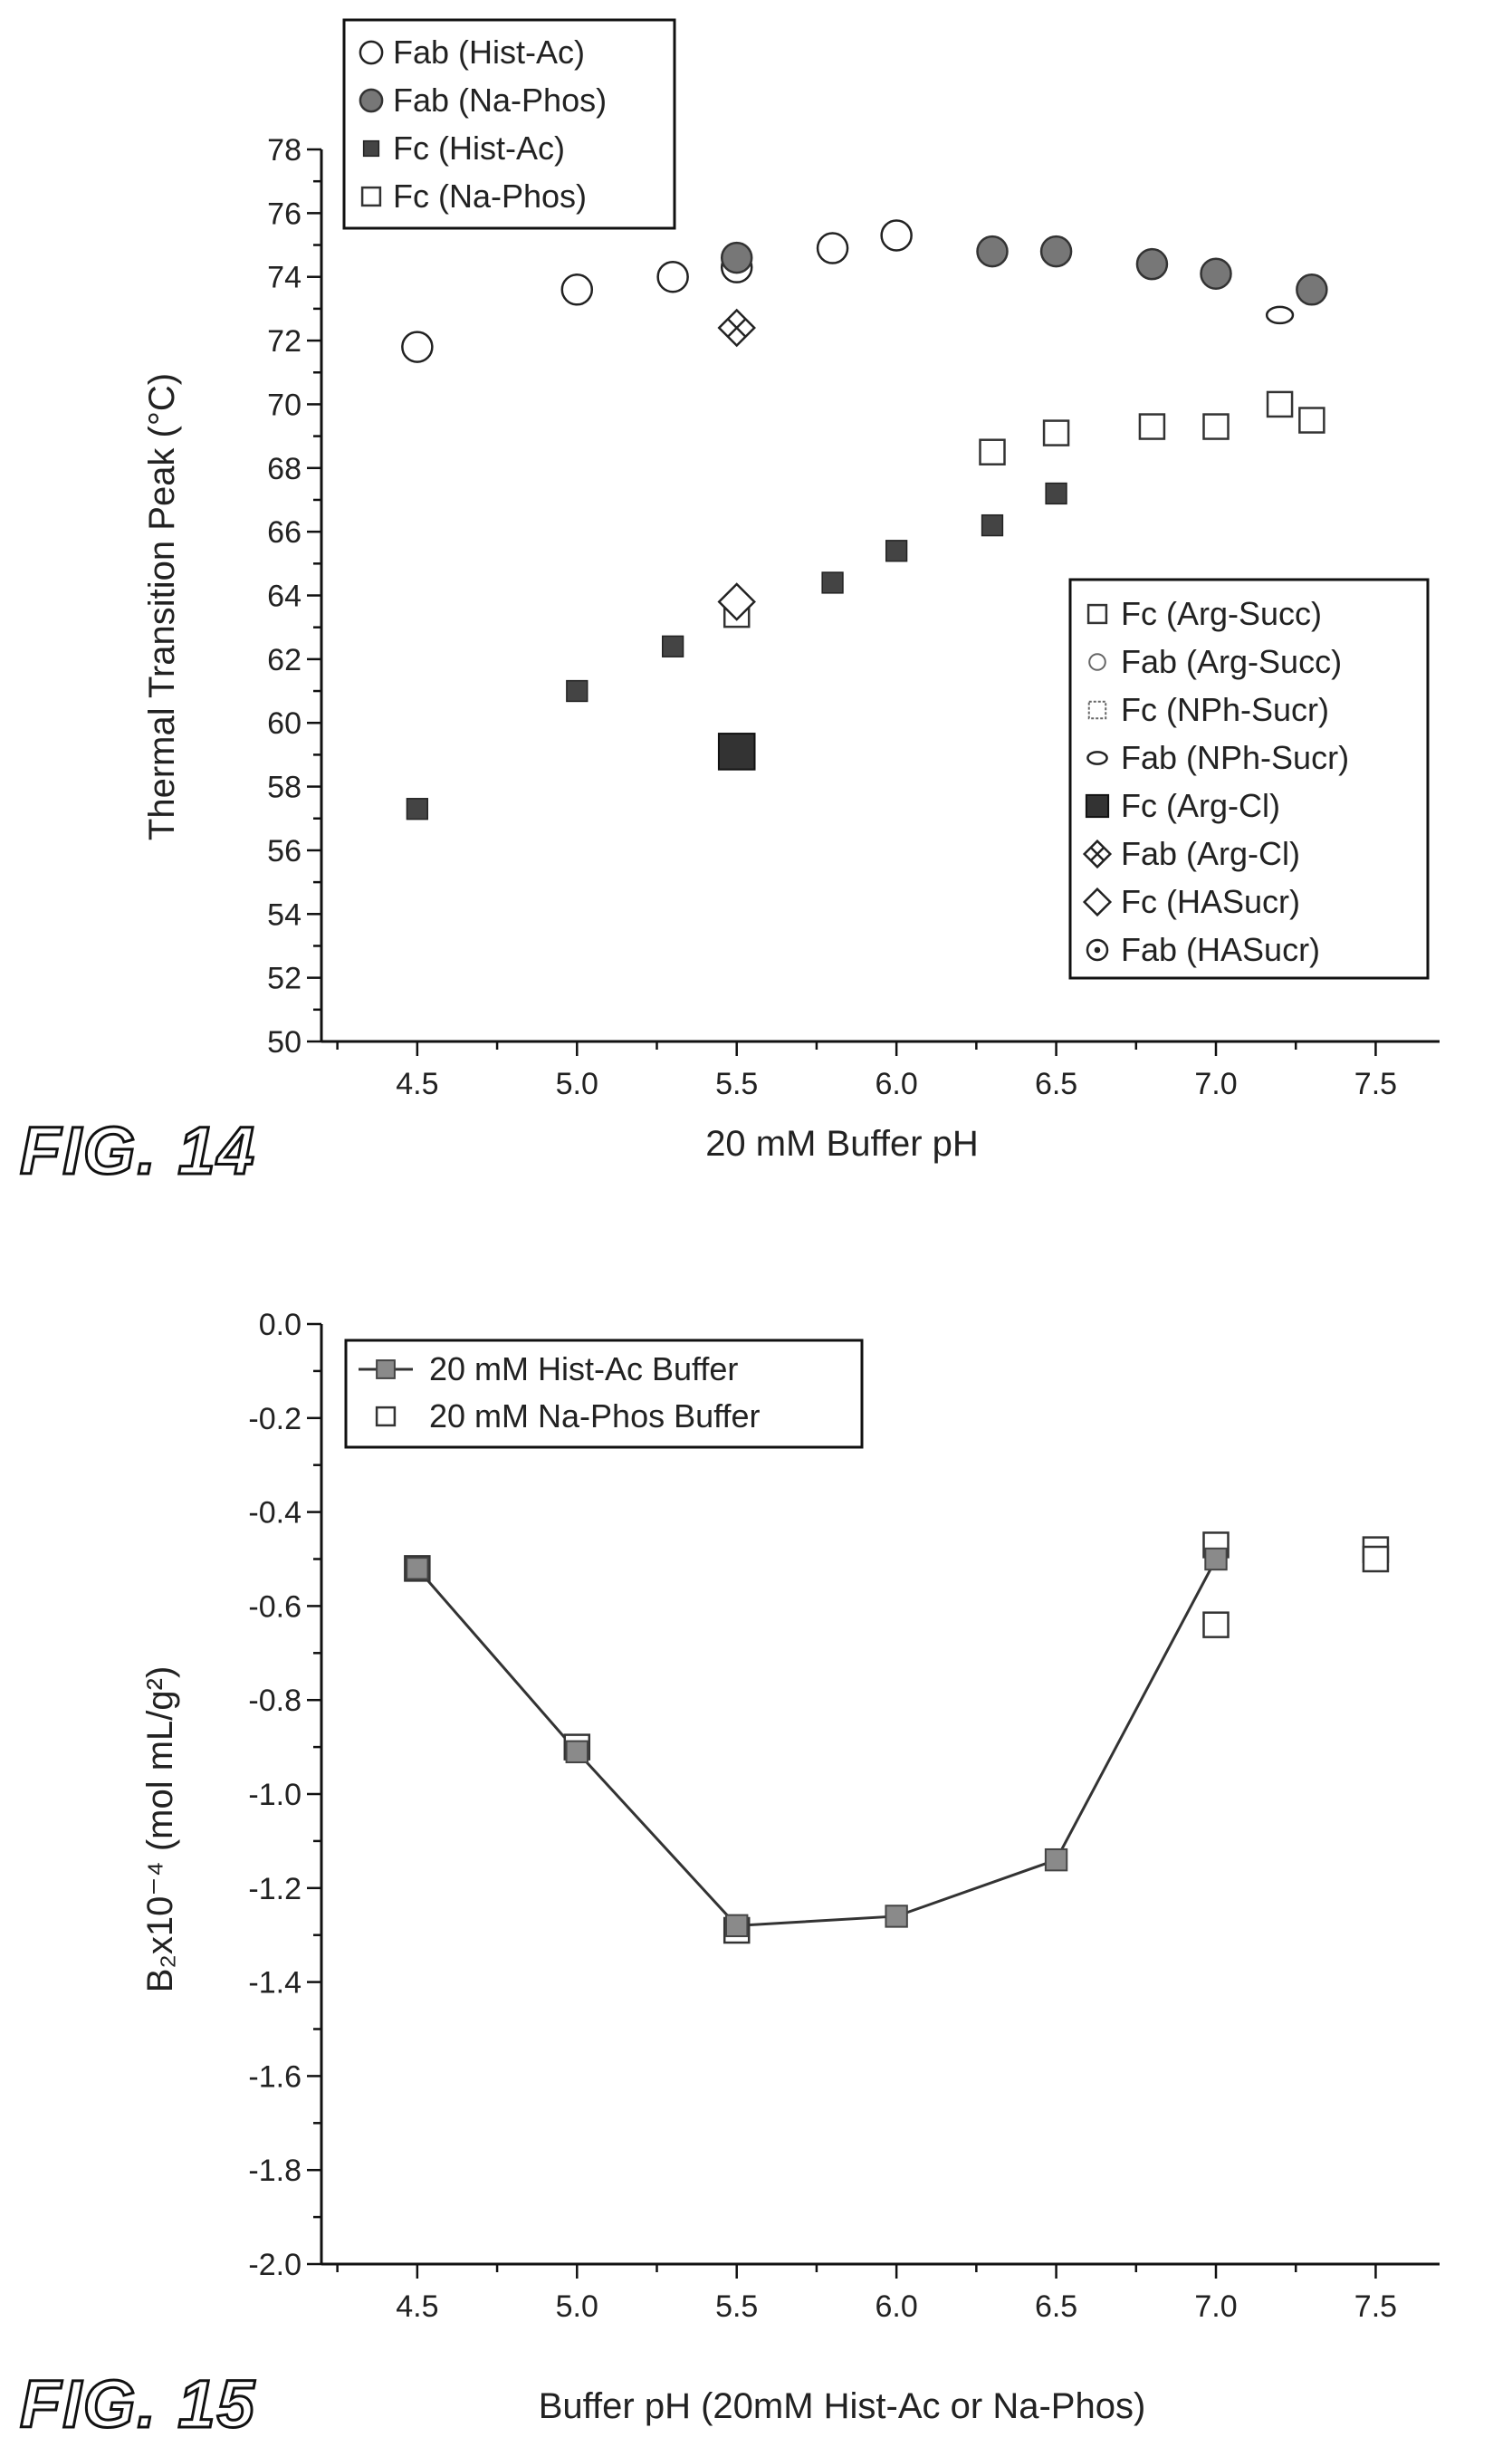 This screenshot has height=2447, width=1512. Describe the element at coordinates (897, 2306) in the screenshot. I see `fig15-x-tick-label: 6.0` at that location.